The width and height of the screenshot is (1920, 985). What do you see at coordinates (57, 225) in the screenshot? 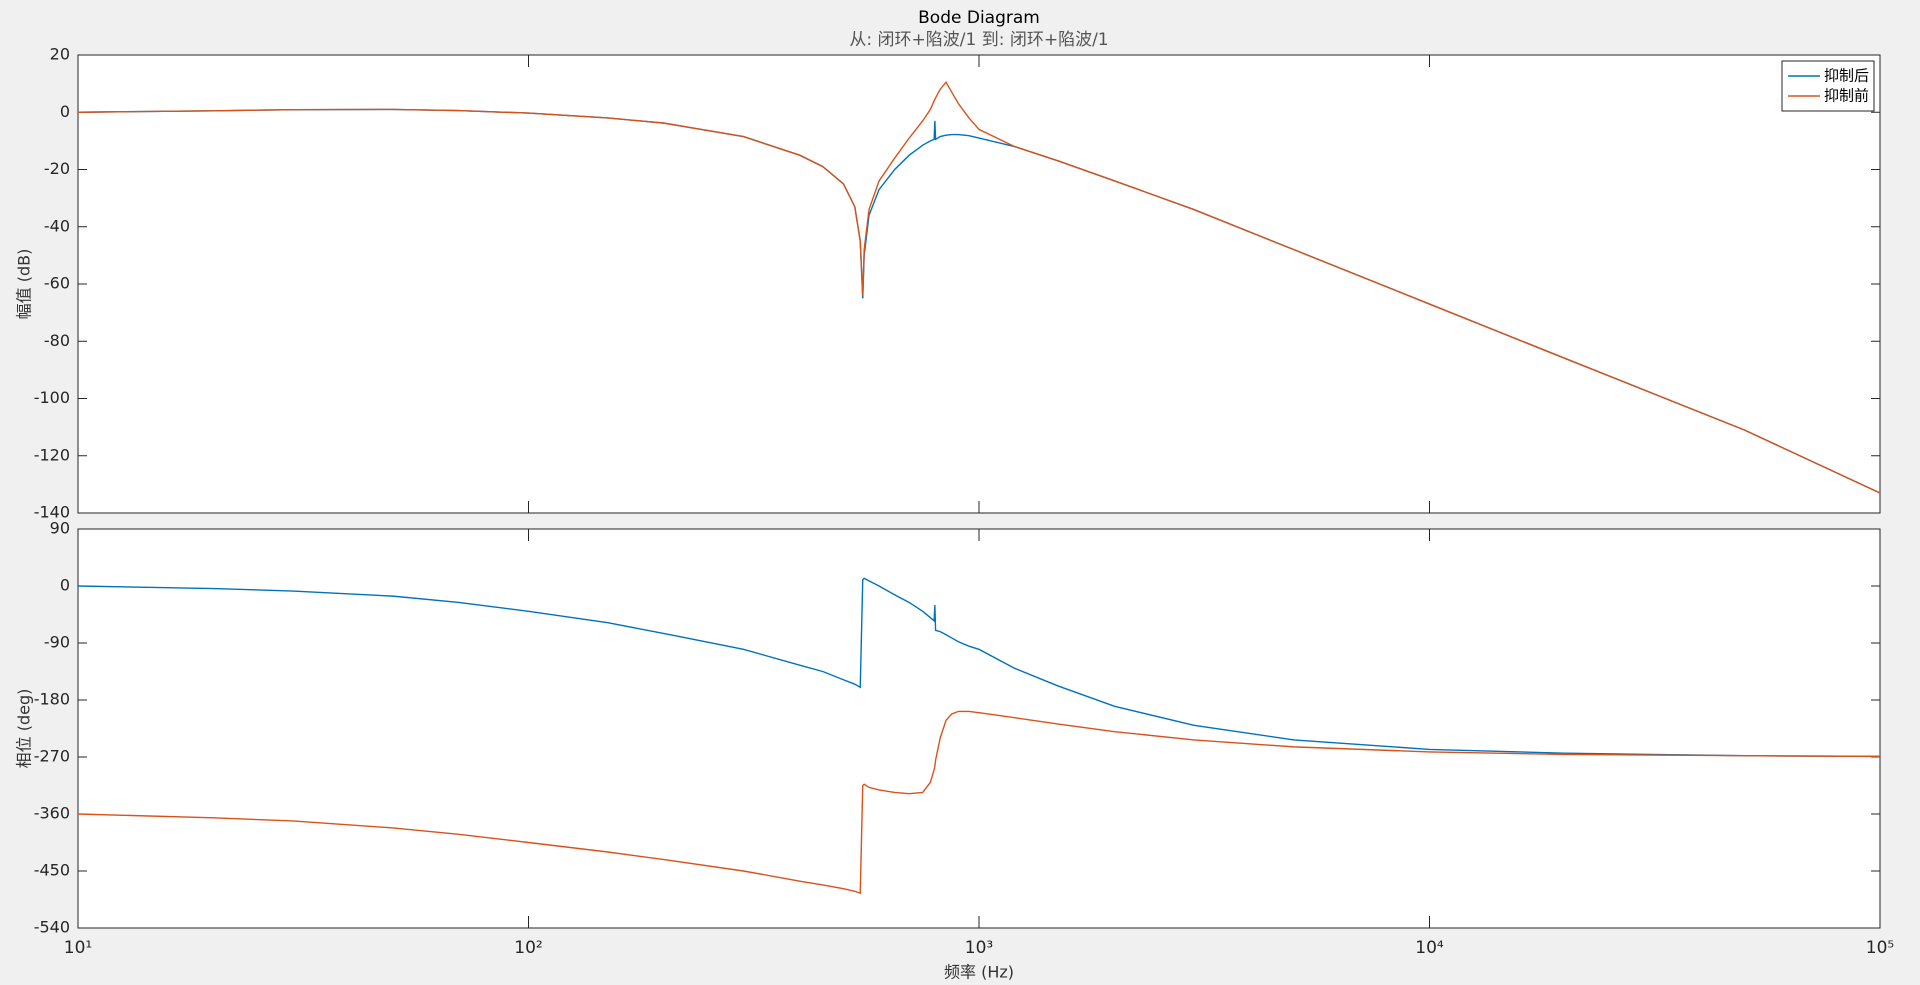
I see `y-tick-label: -40` at bounding box center [57, 225].